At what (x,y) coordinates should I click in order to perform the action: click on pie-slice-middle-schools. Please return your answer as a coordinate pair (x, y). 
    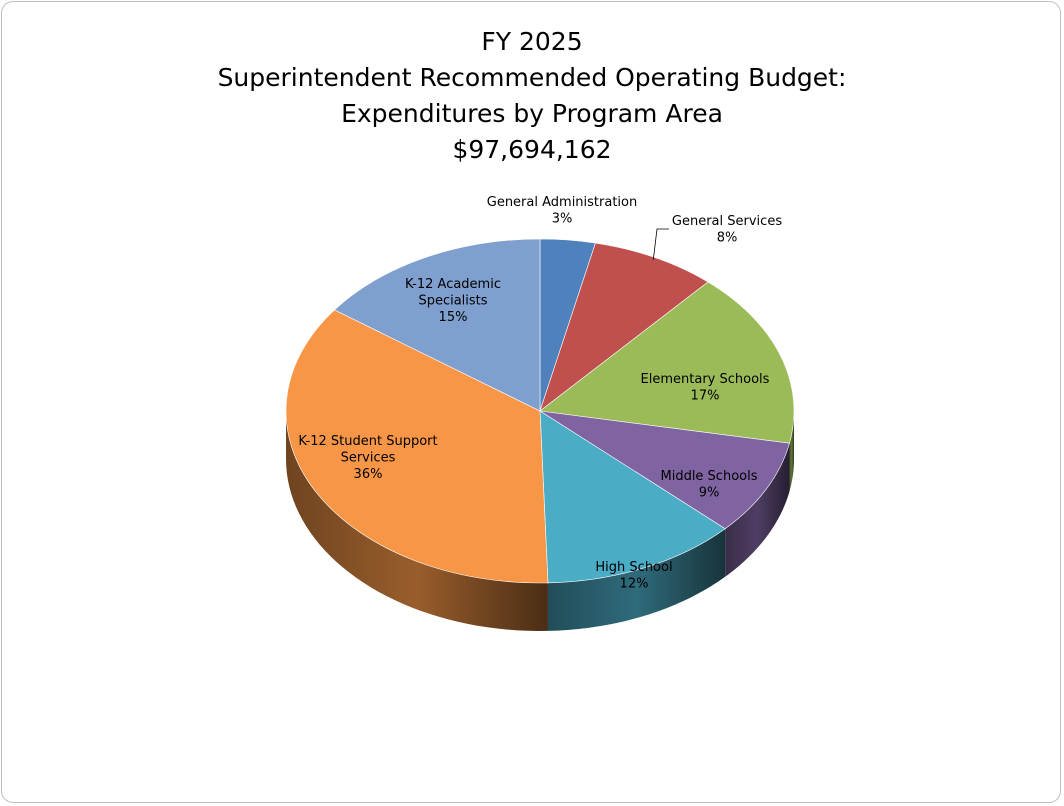
    Looking at the image, I should click on (664, 470).